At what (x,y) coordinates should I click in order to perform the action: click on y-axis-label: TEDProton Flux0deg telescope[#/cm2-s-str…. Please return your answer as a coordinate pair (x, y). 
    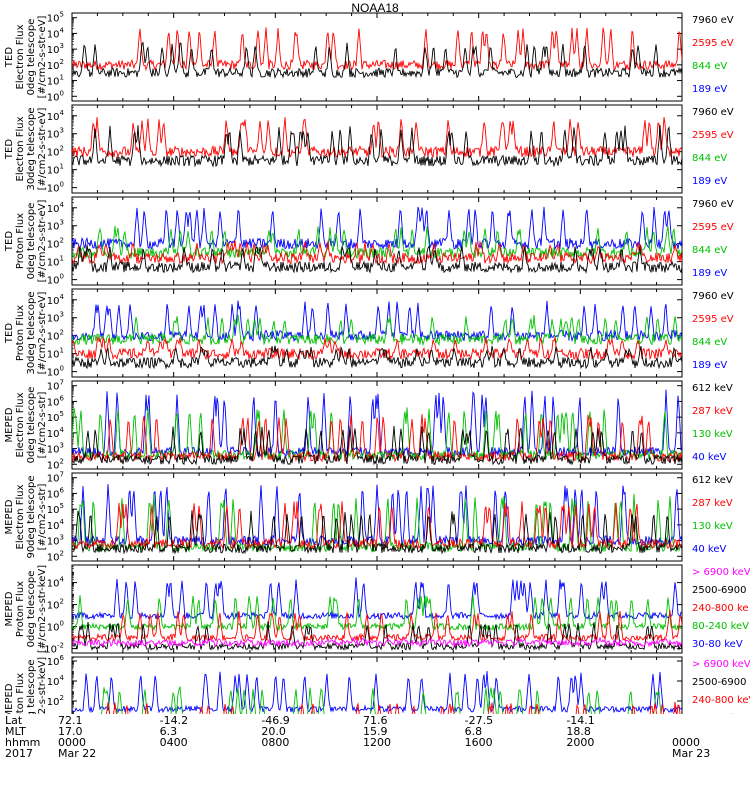
    Looking at the image, I should click on (26, 241).